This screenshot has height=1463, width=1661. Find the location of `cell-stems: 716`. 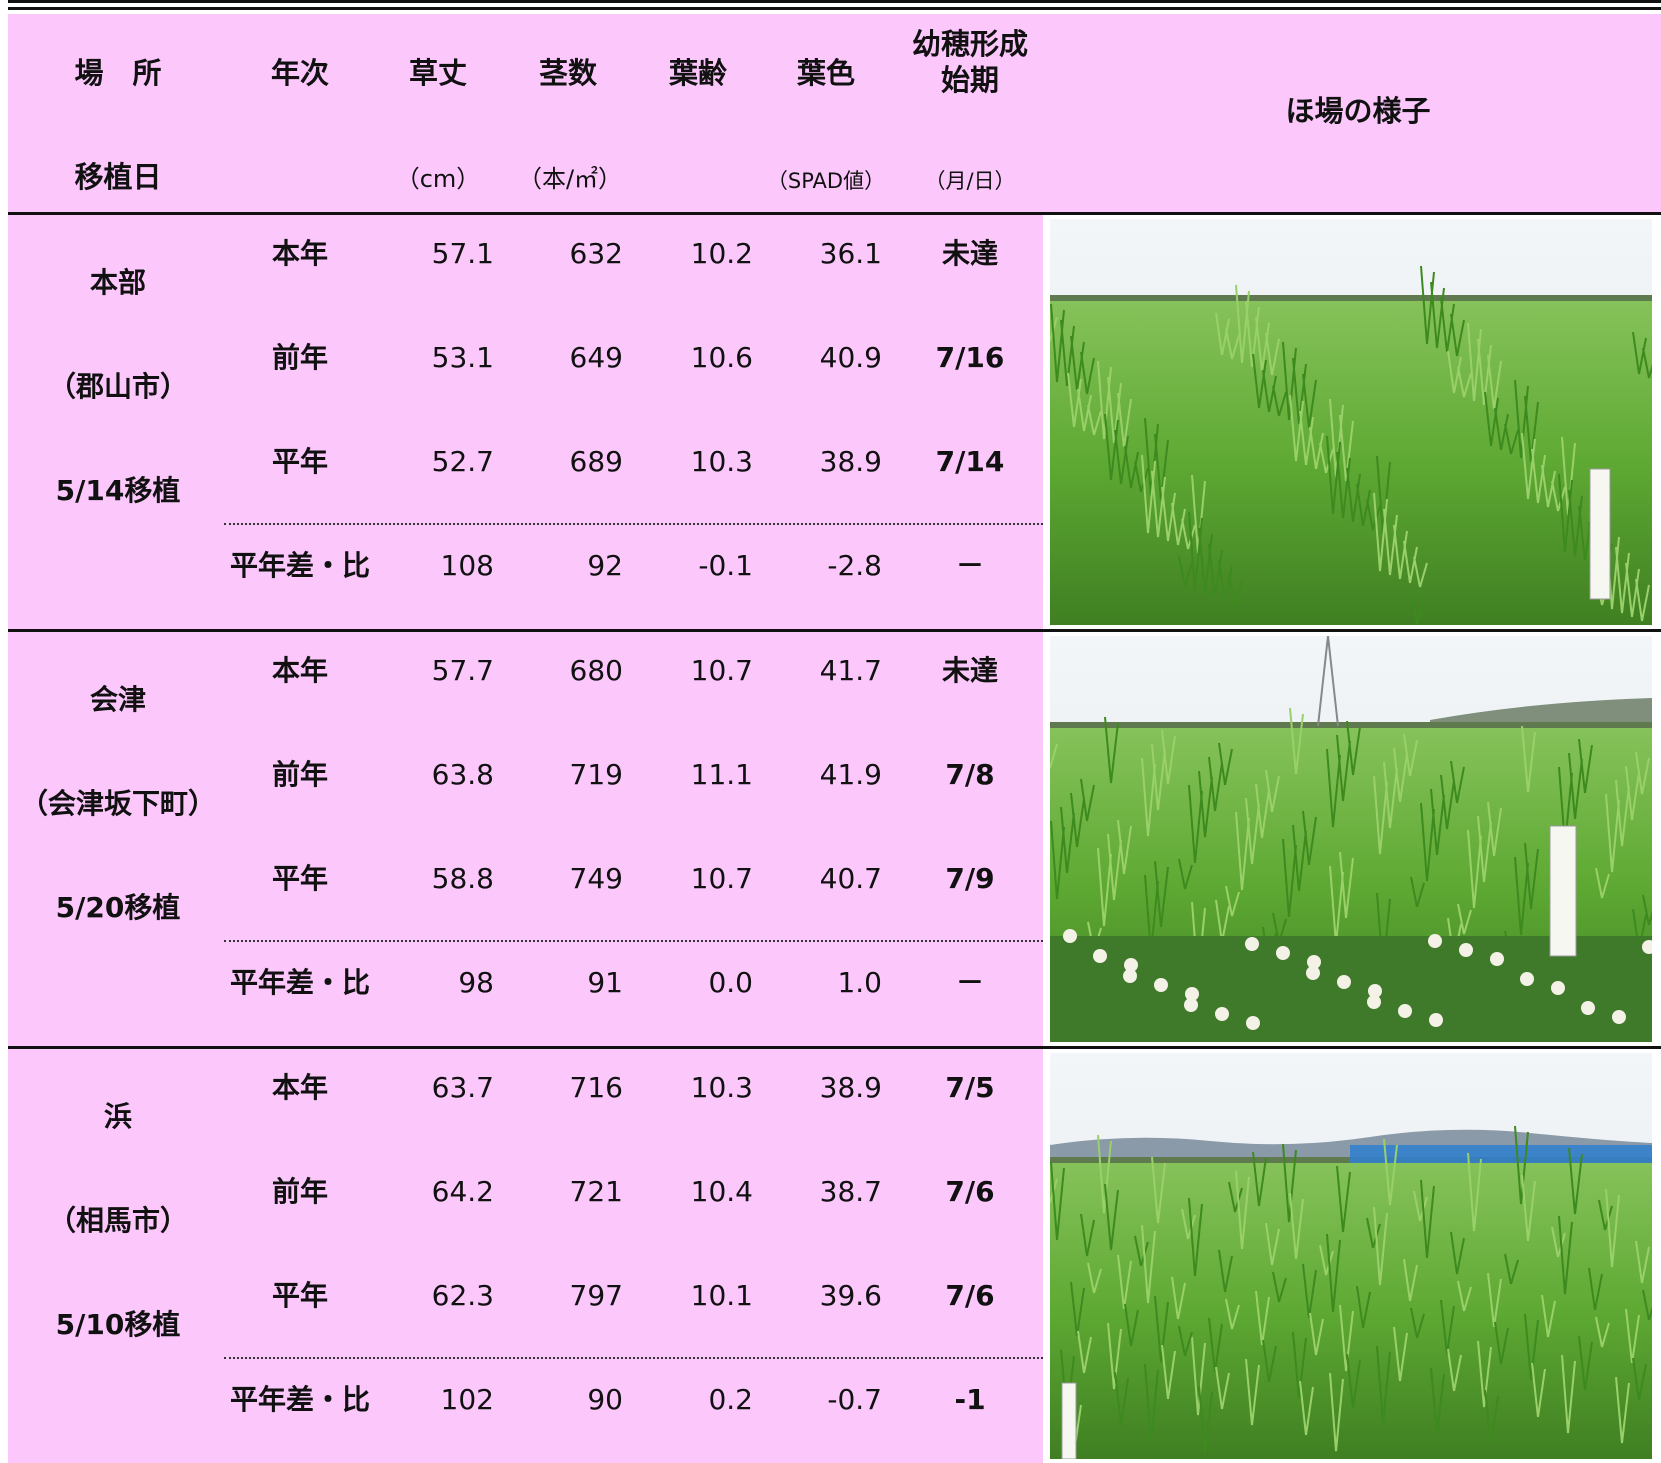

cell-stems: 716 is located at coordinates (596, 1087).